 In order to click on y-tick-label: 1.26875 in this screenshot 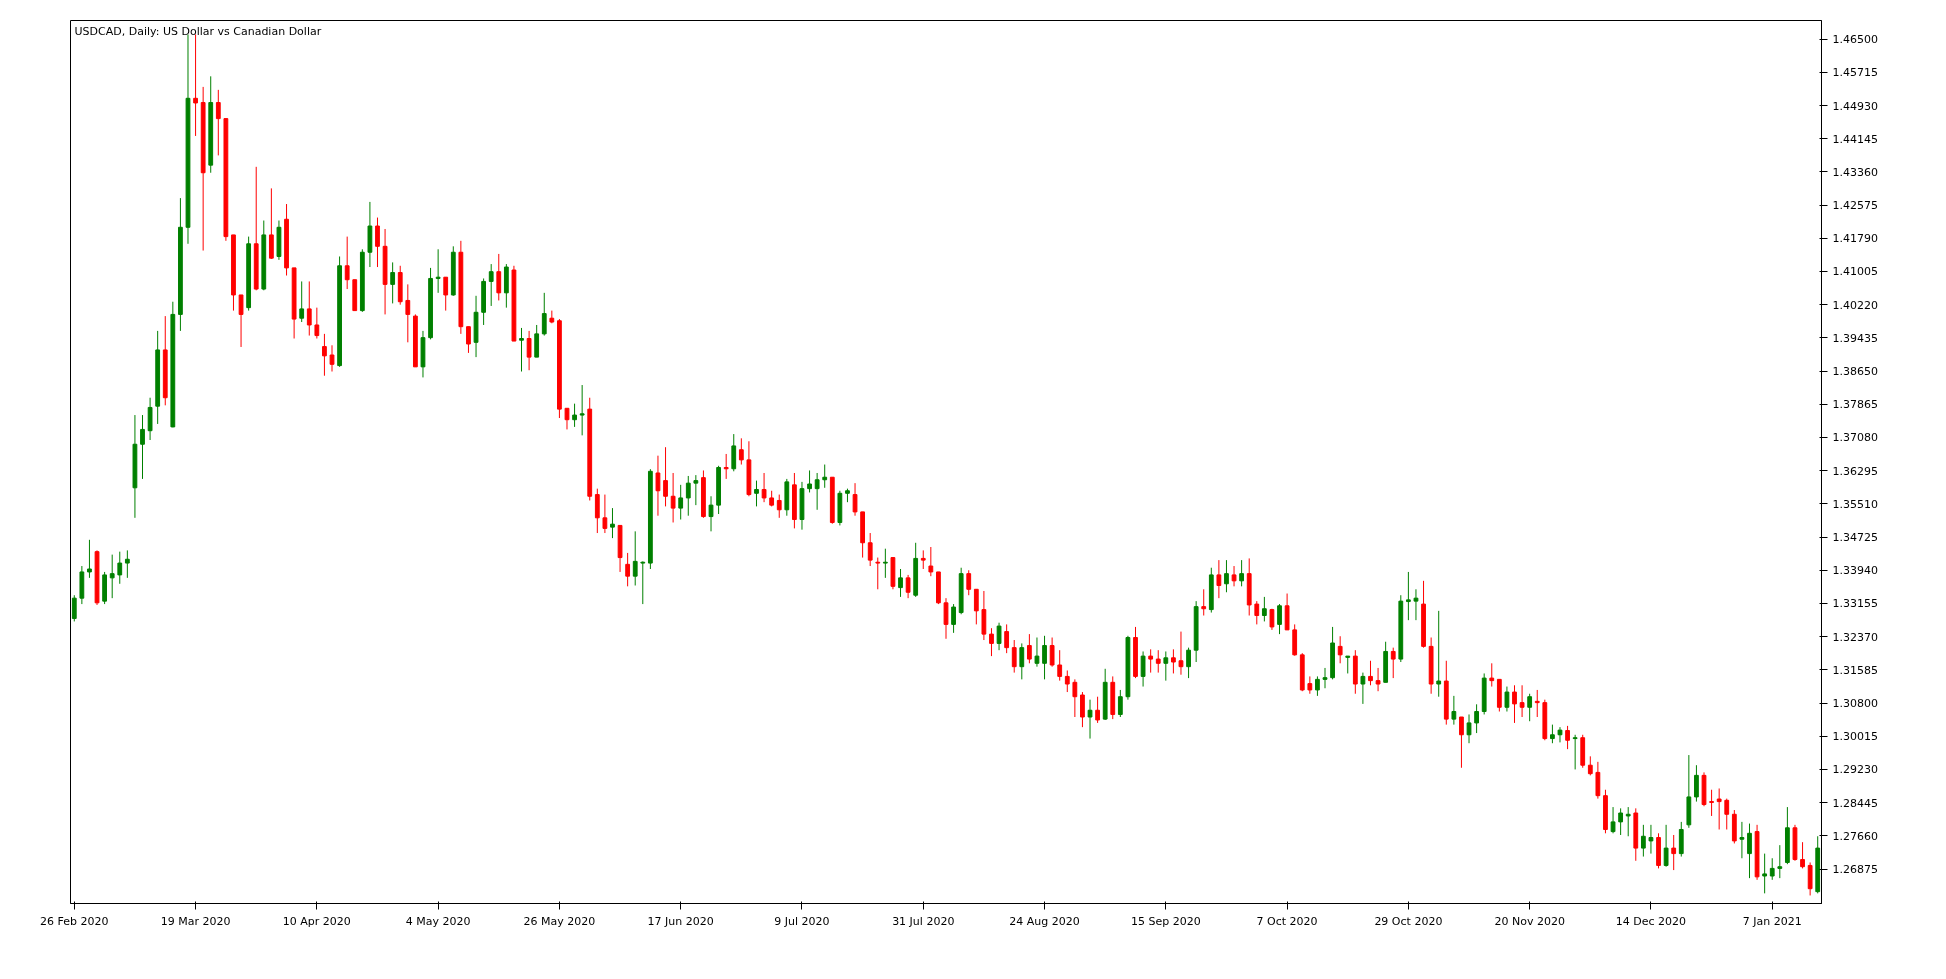, I will do `click(1855, 870)`.